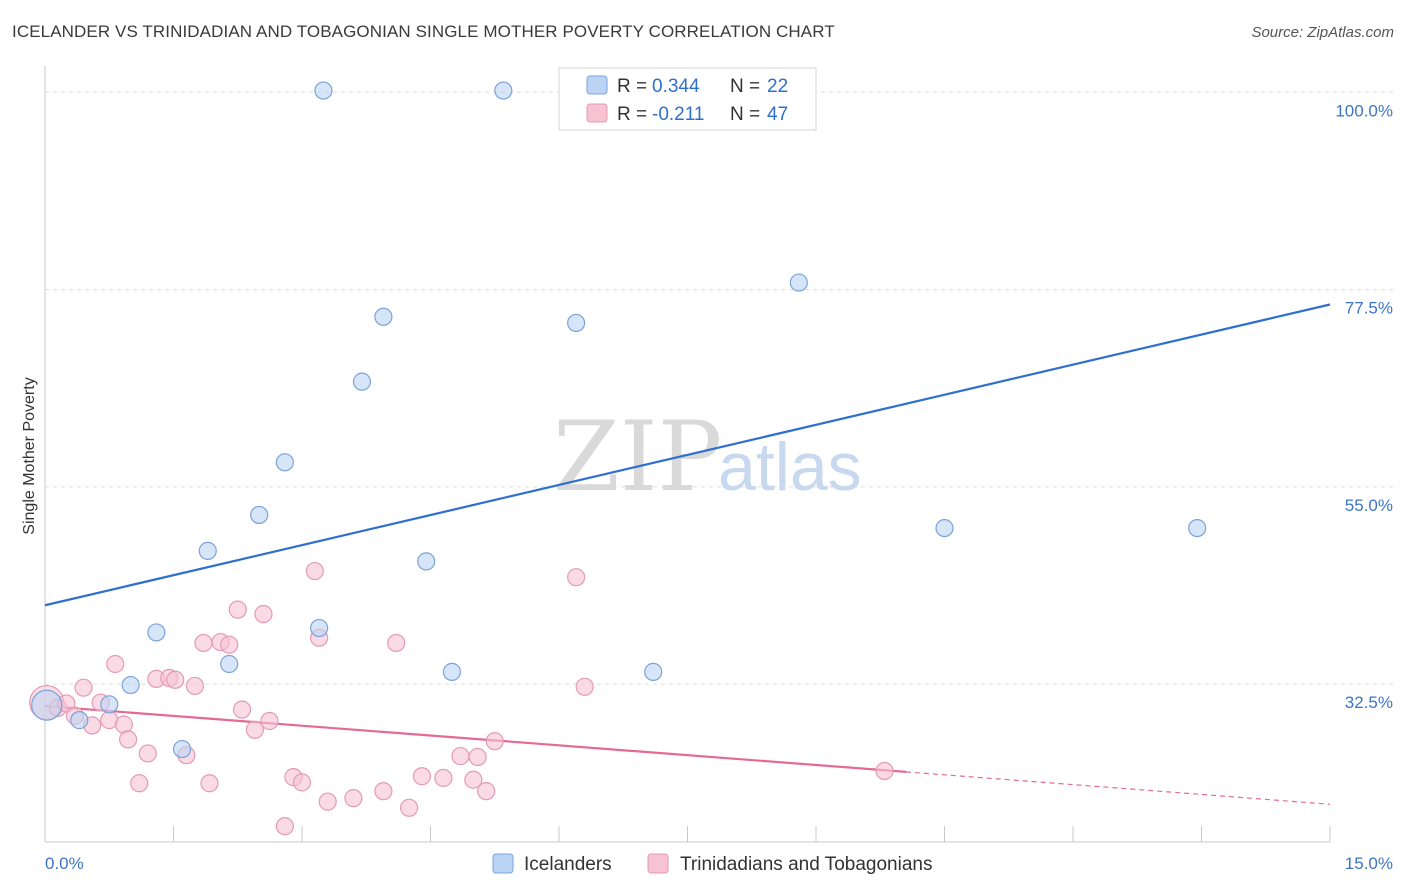  I want to click on legend-n-value-2: 47, so click(777, 114).